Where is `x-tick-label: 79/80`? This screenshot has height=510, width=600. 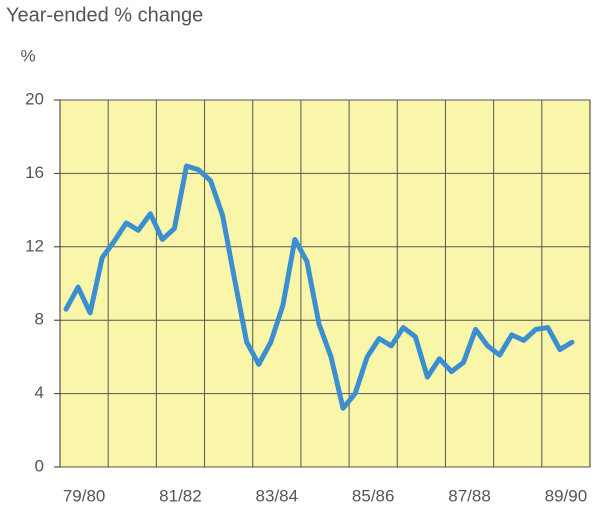 x-tick-label: 79/80 is located at coordinates (84, 495).